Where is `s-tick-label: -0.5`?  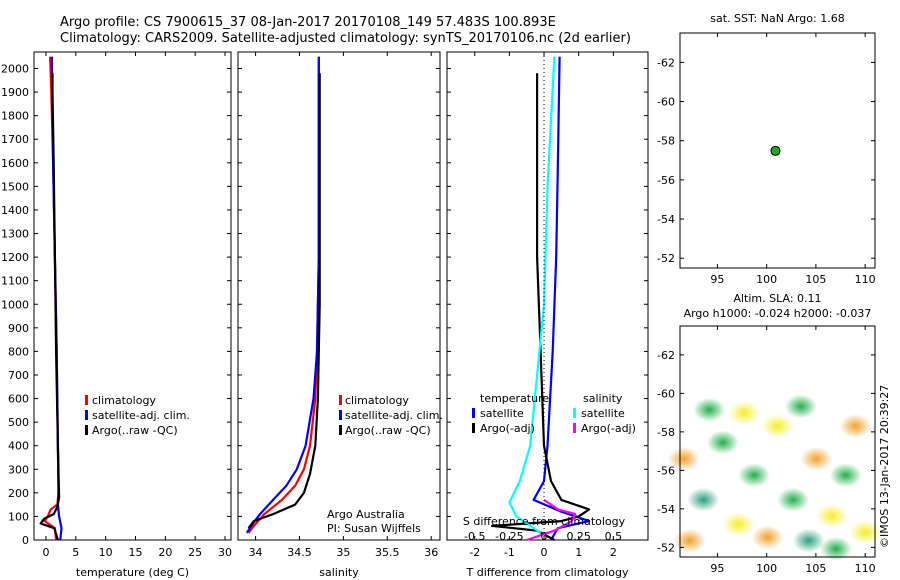
s-tick-label: -0.5 is located at coordinates (474, 536).